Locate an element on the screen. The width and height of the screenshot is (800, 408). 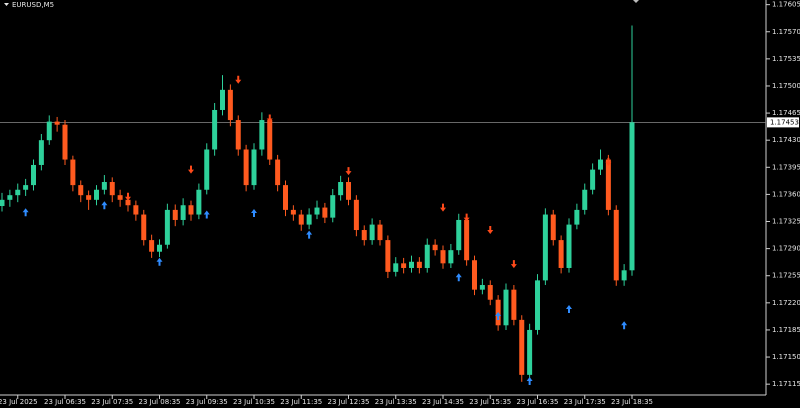
x-tick-label: 23 Jul 13:35 is located at coordinates (396, 402).